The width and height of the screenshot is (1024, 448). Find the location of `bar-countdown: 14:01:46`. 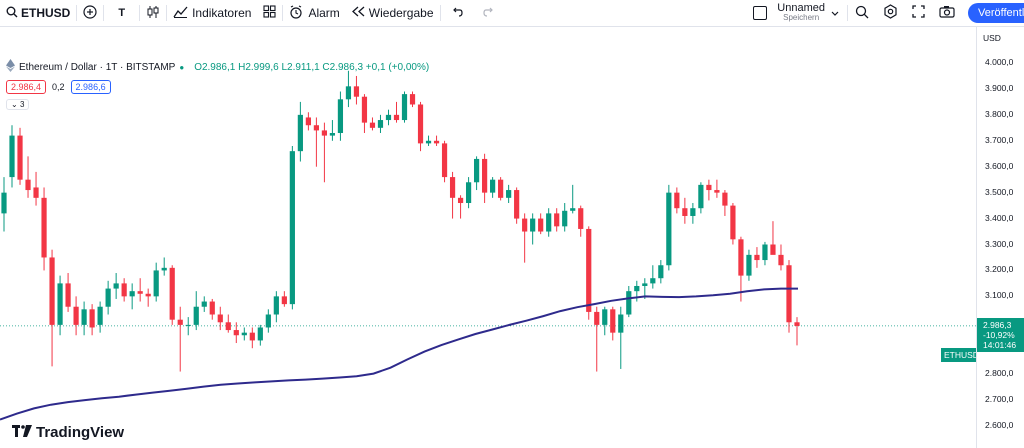

bar-countdown: 14:01:46 is located at coordinates (1000, 345).